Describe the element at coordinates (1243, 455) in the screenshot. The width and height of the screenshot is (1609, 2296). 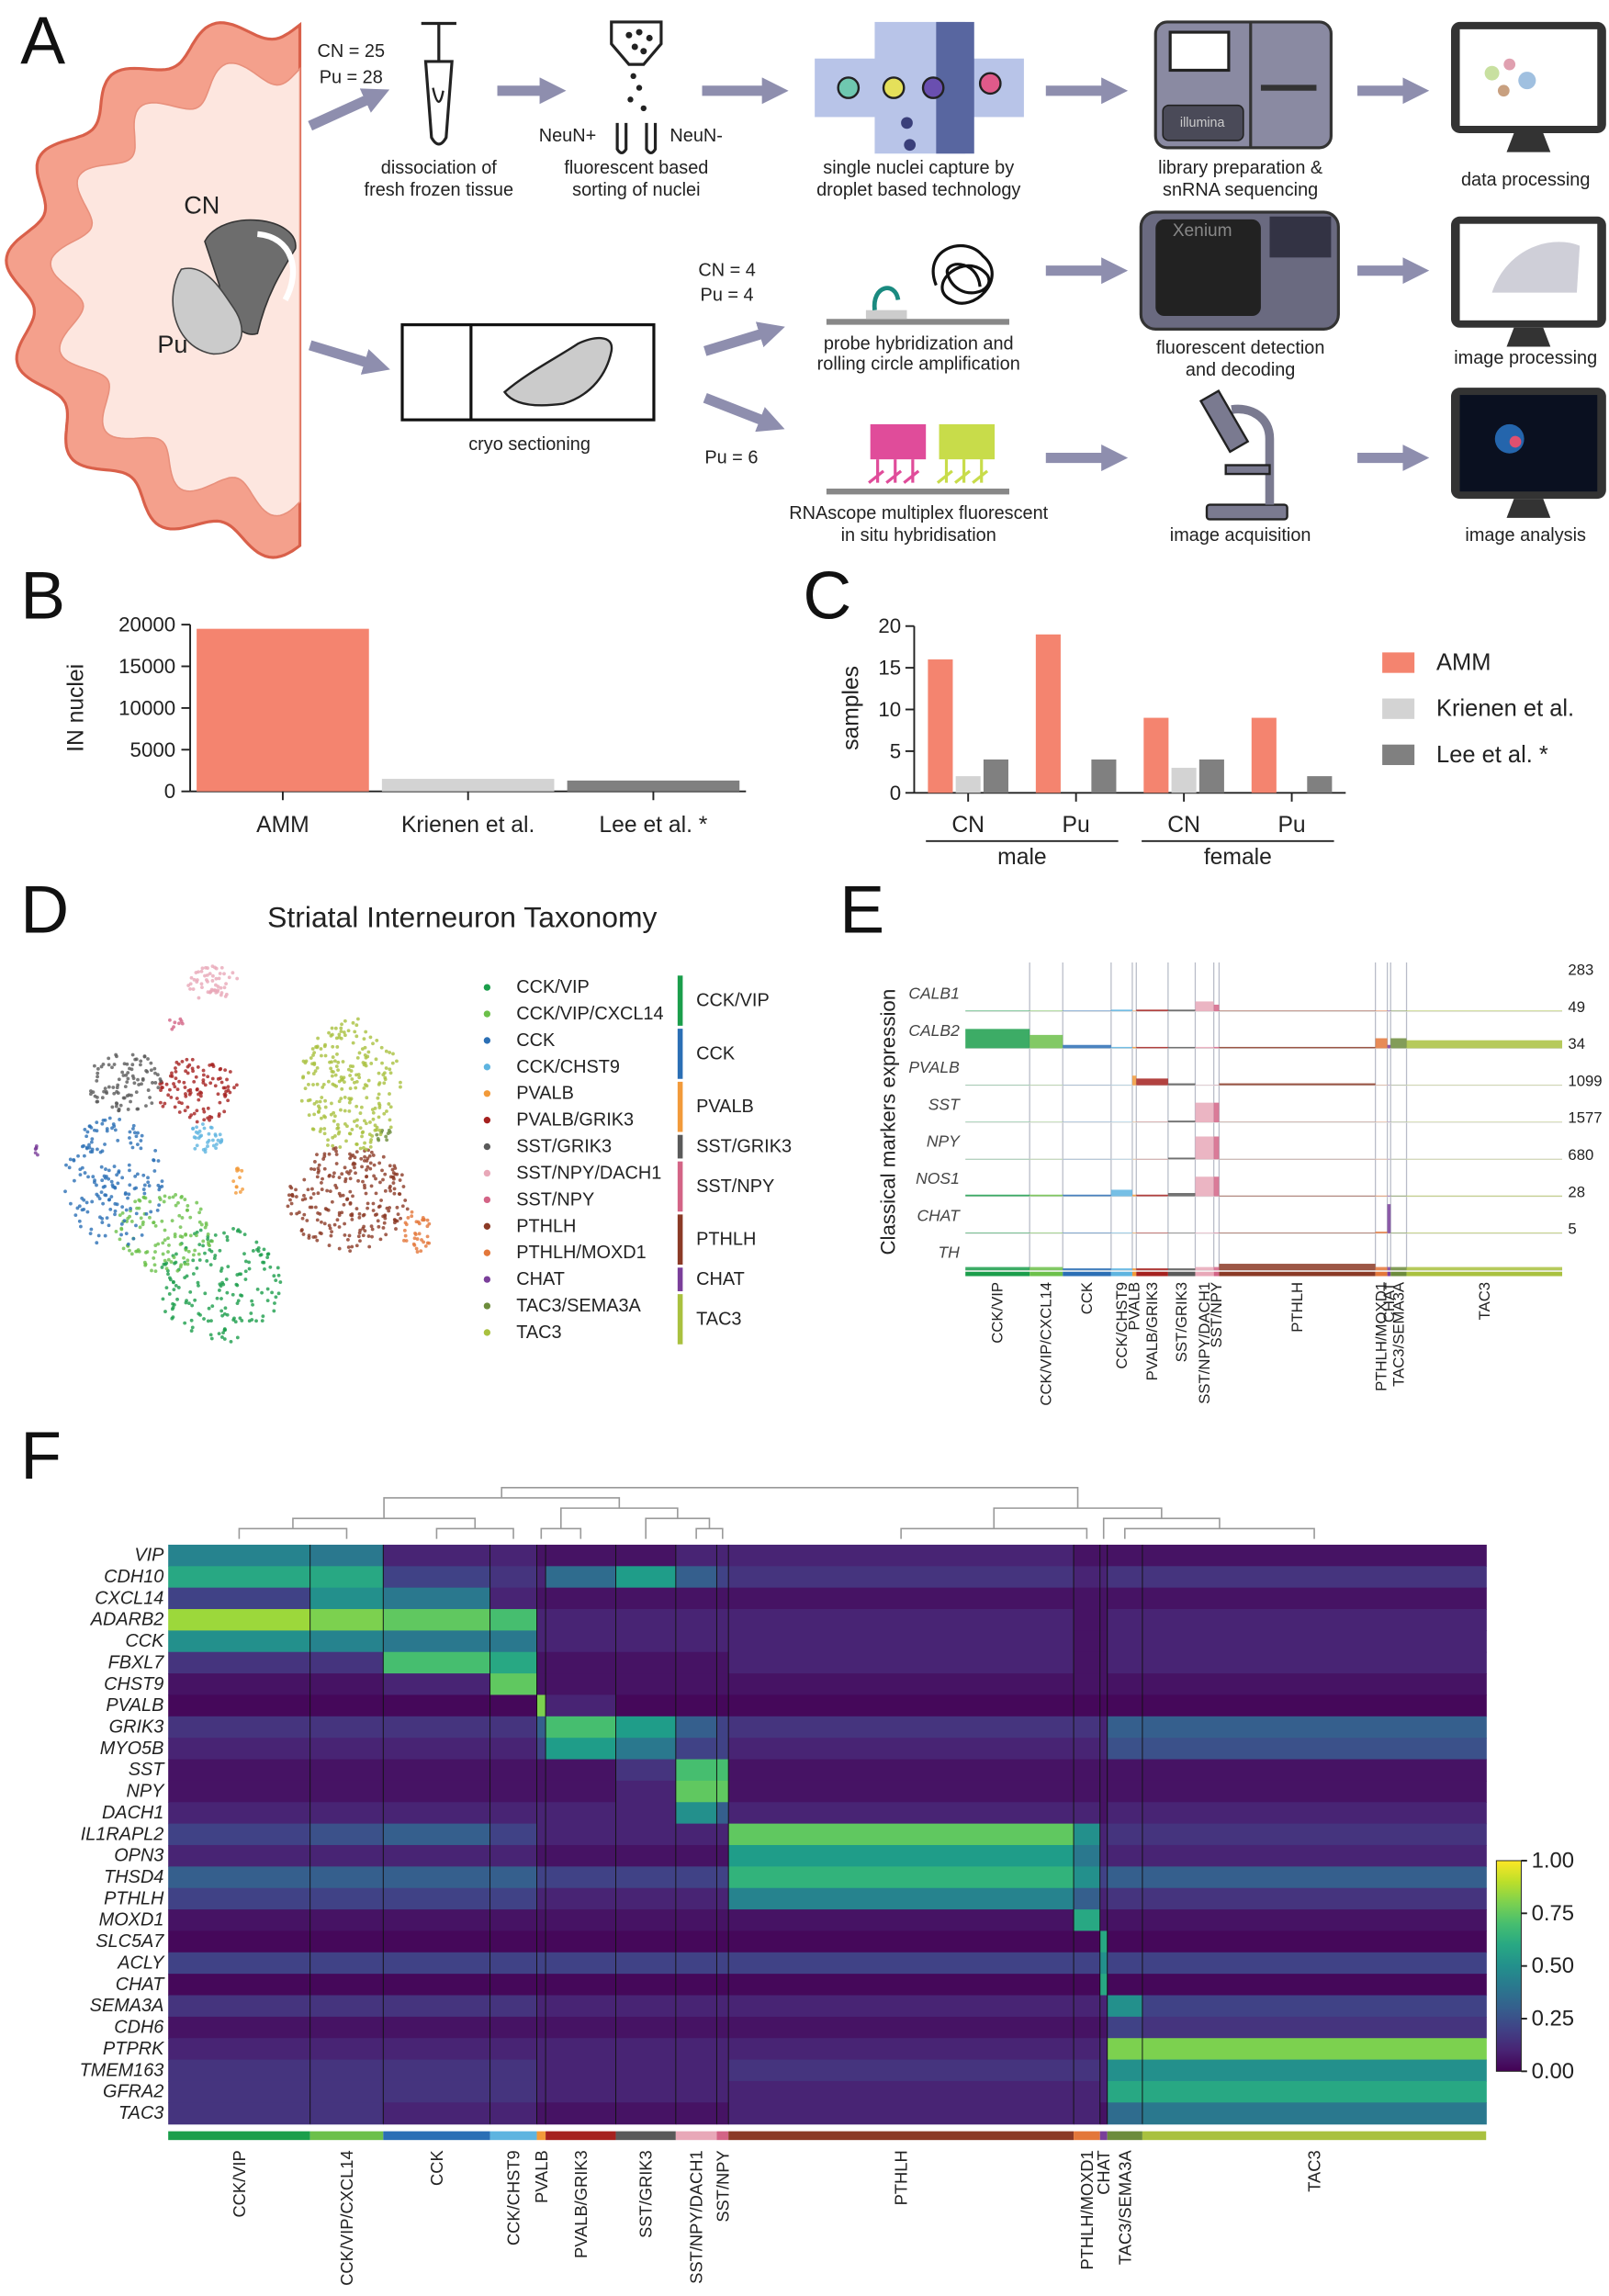
I see `microscope-icon` at that location.